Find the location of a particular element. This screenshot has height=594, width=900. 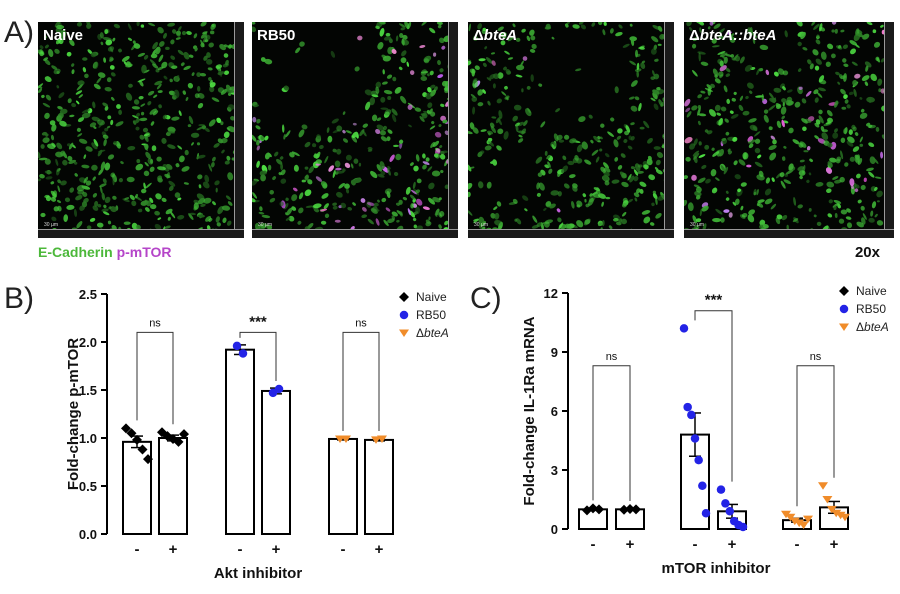

y-tick-label: 2.0 is located at coordinates (88, 342).